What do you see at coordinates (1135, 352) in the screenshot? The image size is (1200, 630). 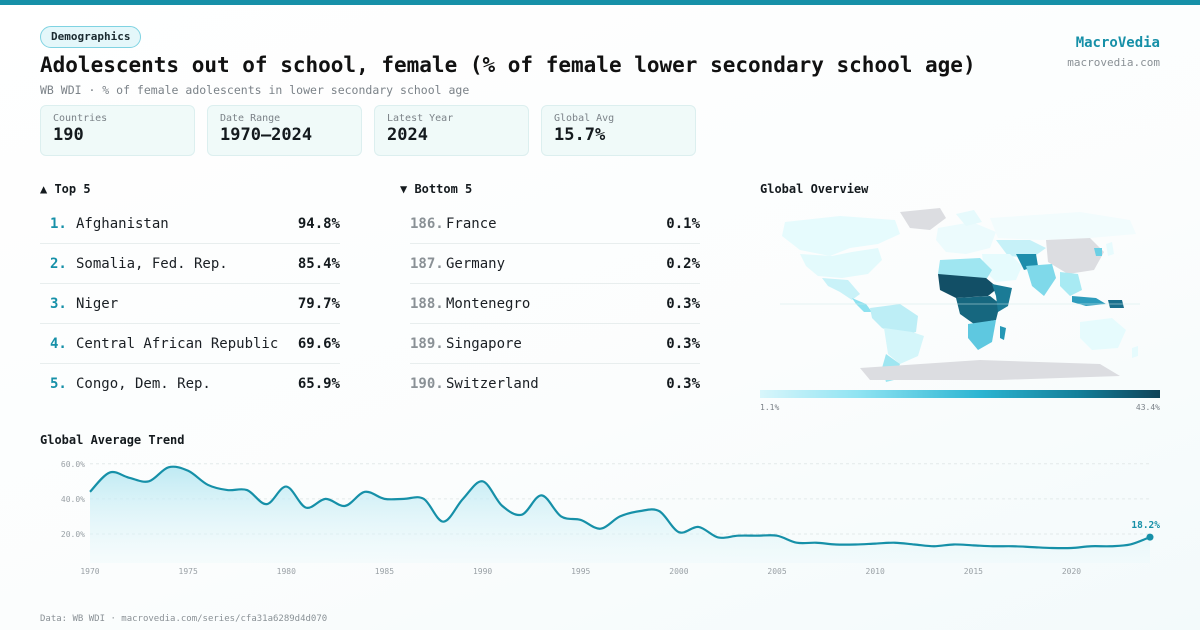 I see `region-new-zealand` at bounding box center [1135, 352].